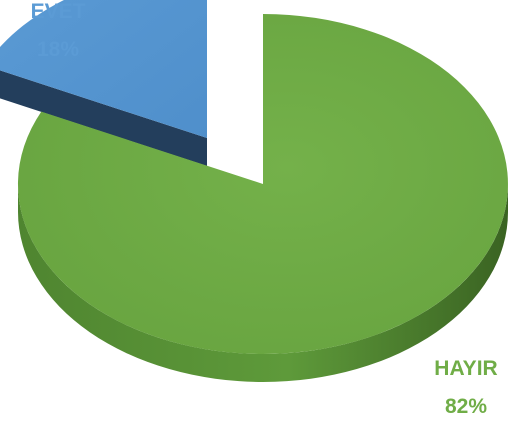 The image size is (512, 424). I want to click on slice-value-hayir: 82%, so click(466, 406).